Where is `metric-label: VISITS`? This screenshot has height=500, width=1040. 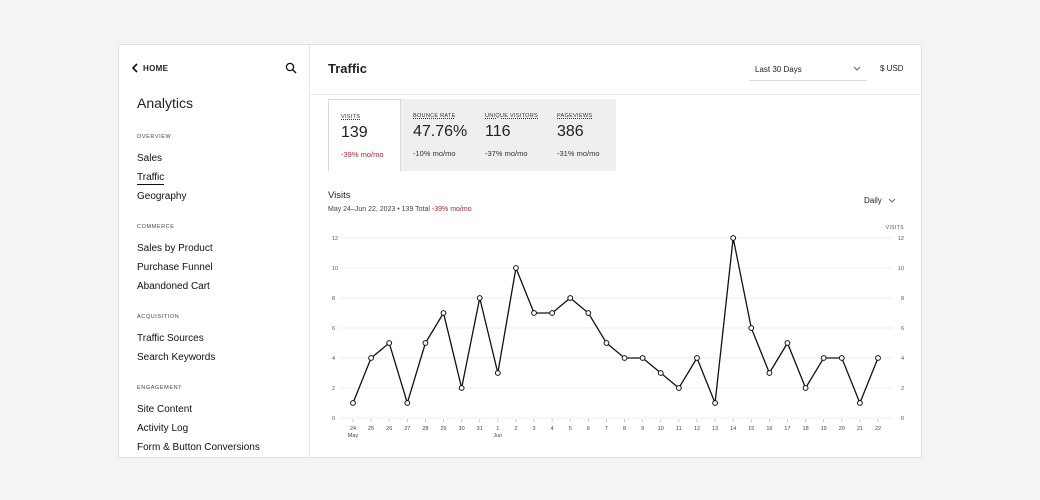 metric-label: VISITS is located at coordinates (351, 117).